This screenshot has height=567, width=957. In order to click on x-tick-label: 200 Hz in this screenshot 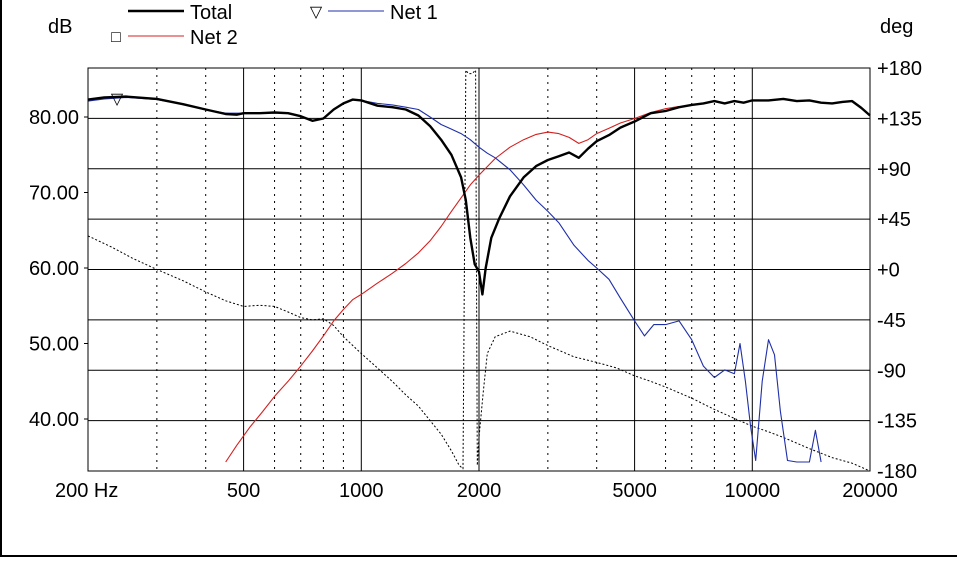, I will do `click(86, 491)`.